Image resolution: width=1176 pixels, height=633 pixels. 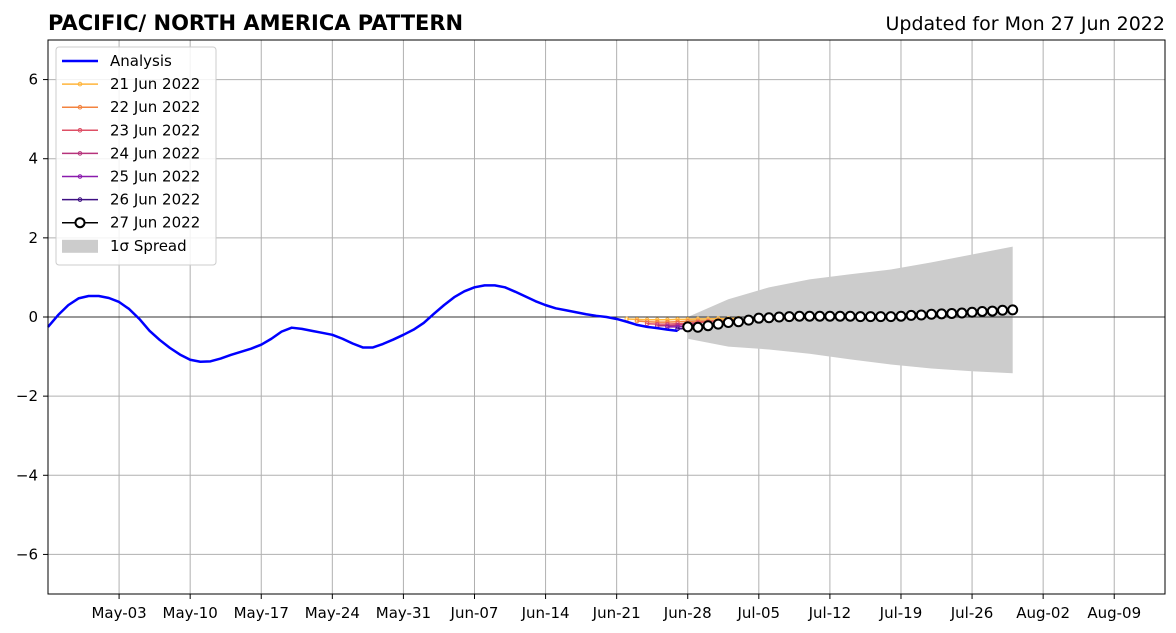 I want to click on y-tick-label: 4, so click(x=33, y=159).